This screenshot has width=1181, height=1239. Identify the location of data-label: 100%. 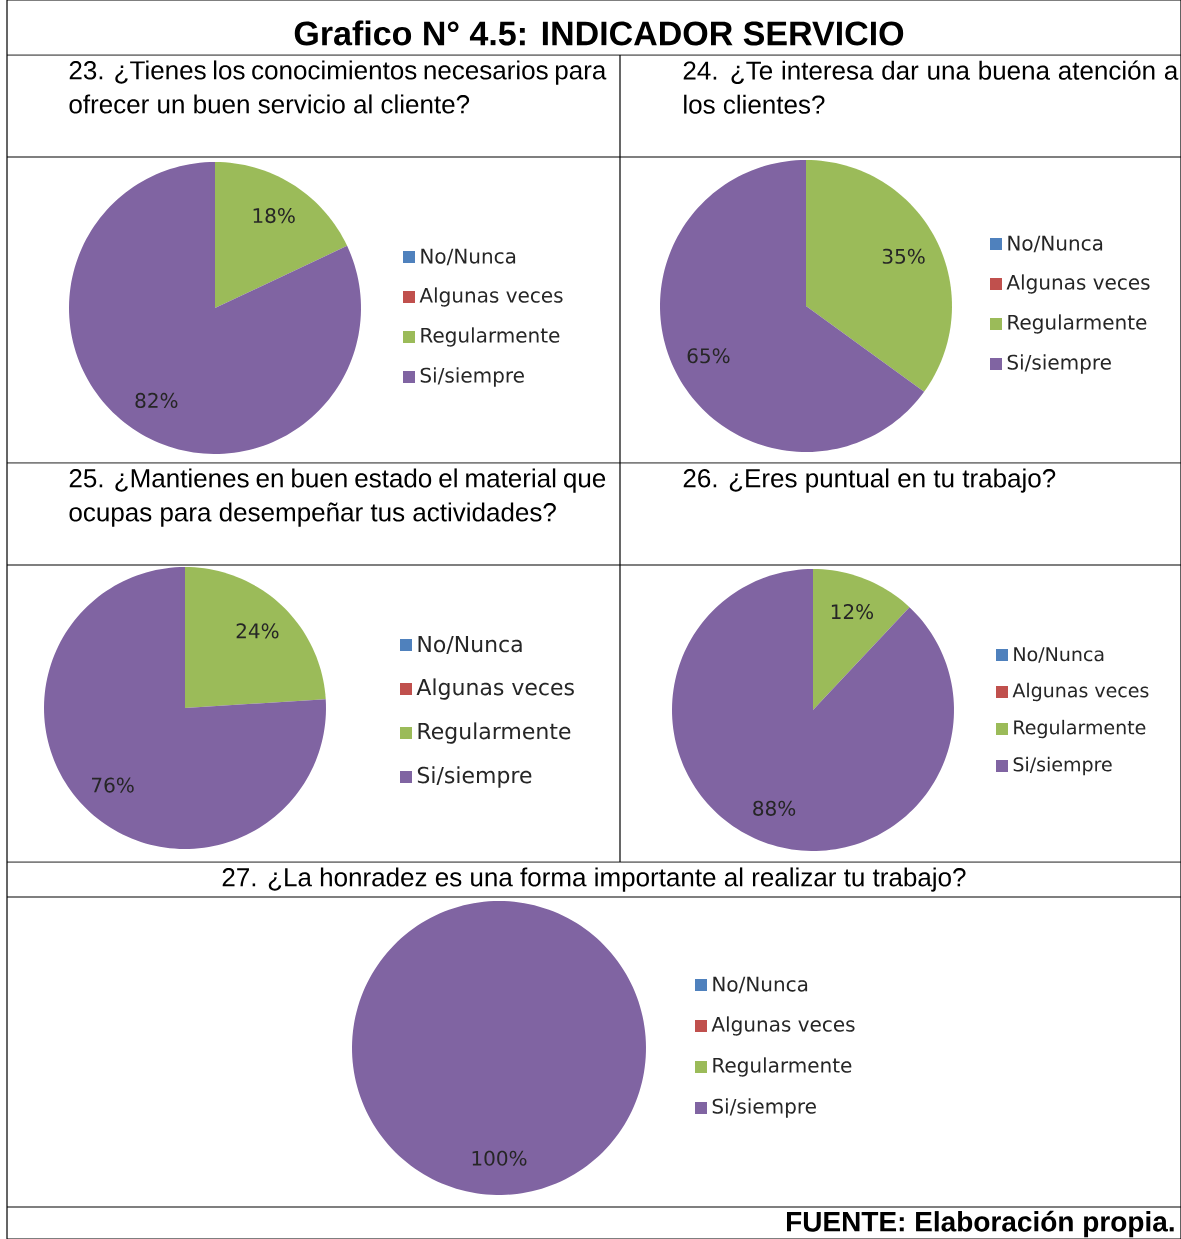
(499, 1158).